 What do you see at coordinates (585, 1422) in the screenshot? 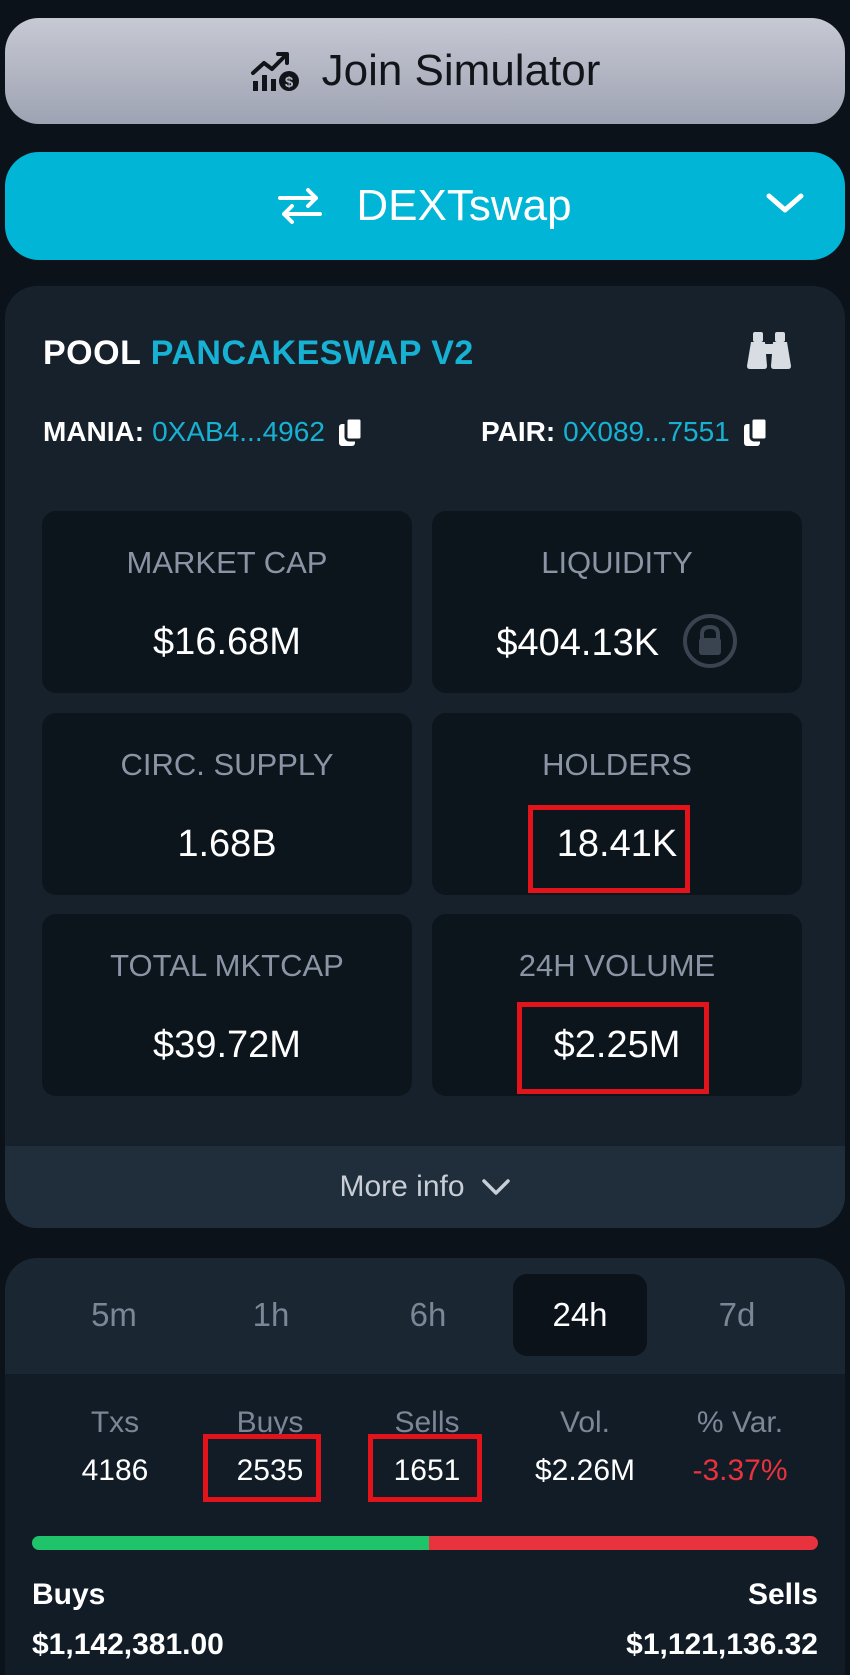
I see `tx-stat-label: Vol.` at bounding box center [585, 1422].